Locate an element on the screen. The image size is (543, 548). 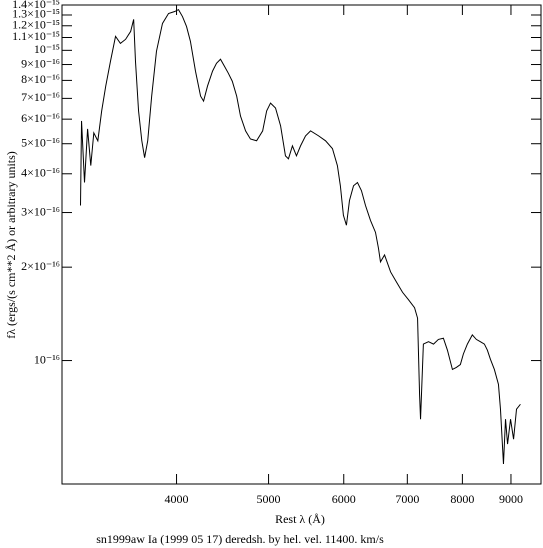
y-tick-label: 3×10⁻¹⁶ is located at coordinates (40, 211).